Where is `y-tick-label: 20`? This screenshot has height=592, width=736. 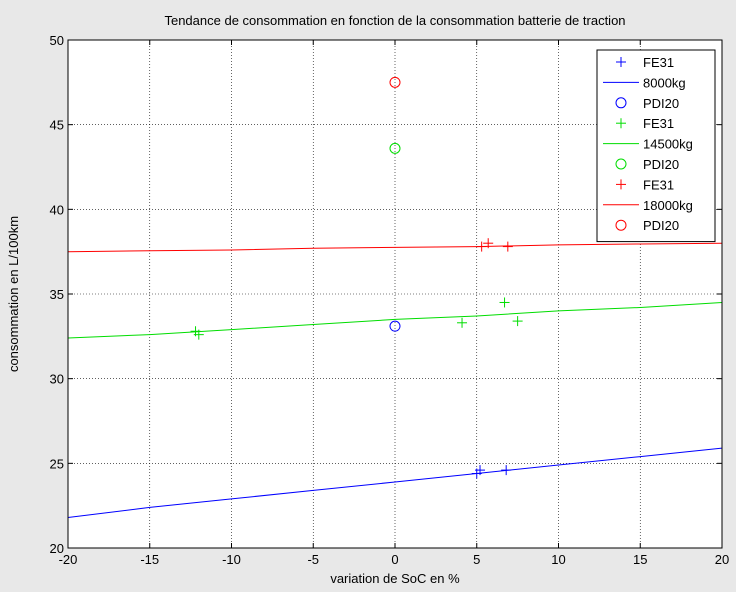
y-tick-label: 20 is located at coordinates (57, 548).